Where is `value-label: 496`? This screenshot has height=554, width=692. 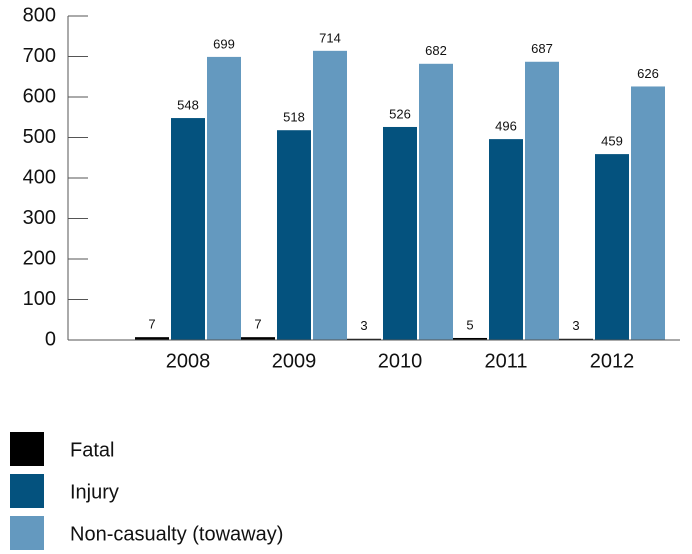 value-label: 496 is located at coordinates (506, 126).